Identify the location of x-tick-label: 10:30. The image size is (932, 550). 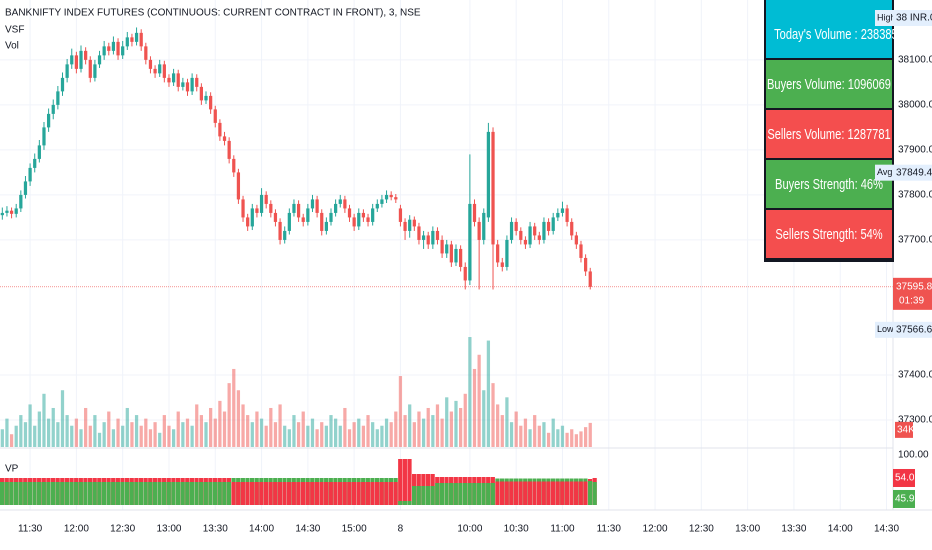
(516, 529).